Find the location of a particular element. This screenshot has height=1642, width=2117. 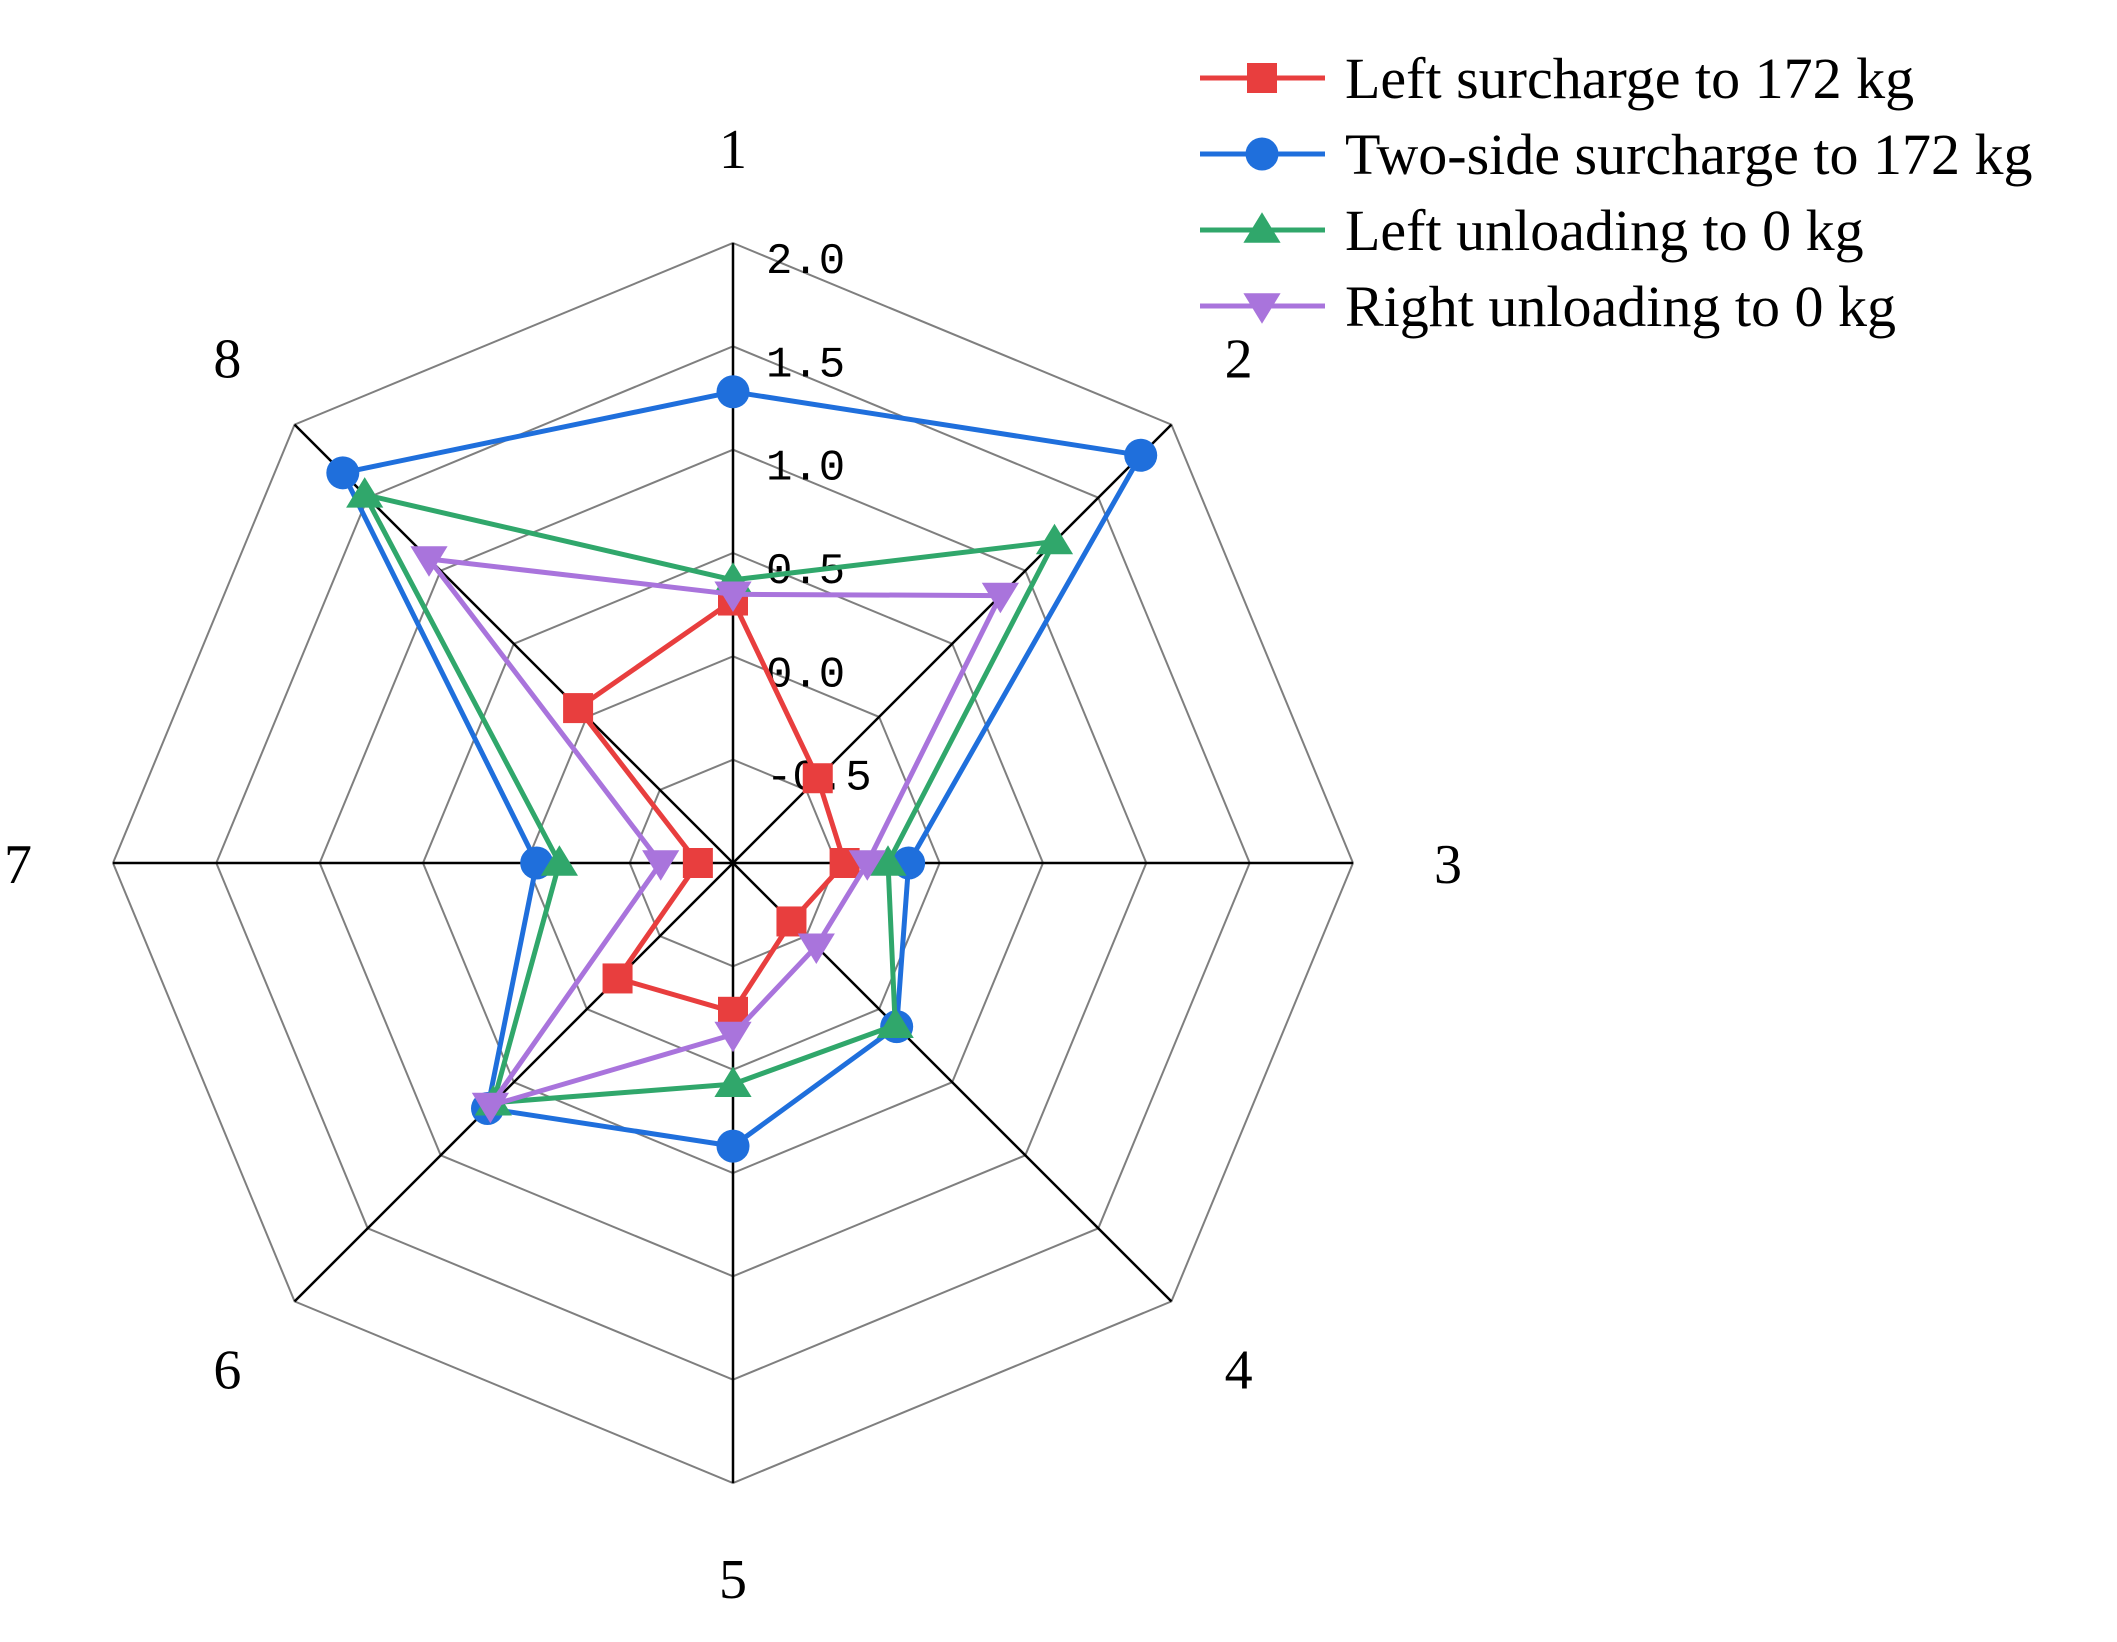

series-line is located at coordinates (709, 799).